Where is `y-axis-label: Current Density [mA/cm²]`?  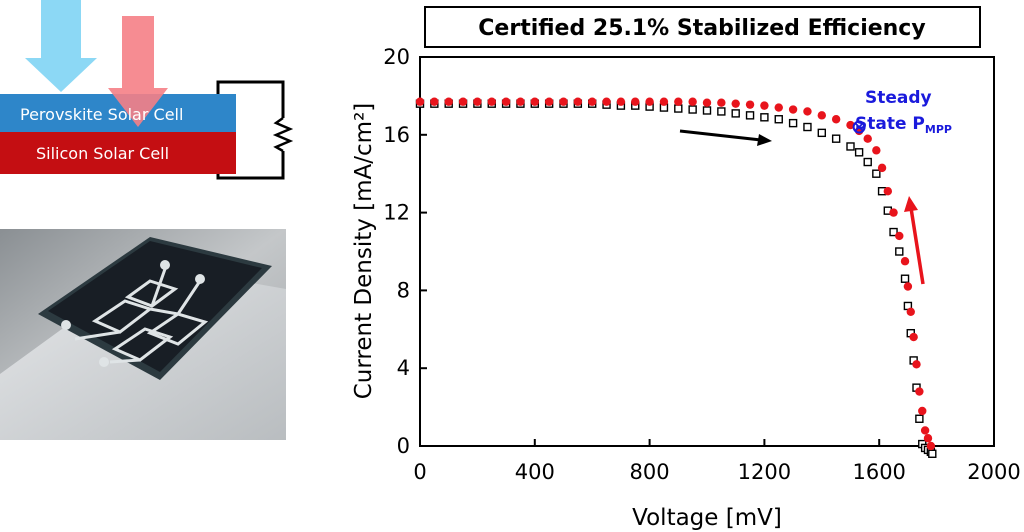
y-axis-label: Current Density [mA/cm²] is located at coordinates (364, 251).